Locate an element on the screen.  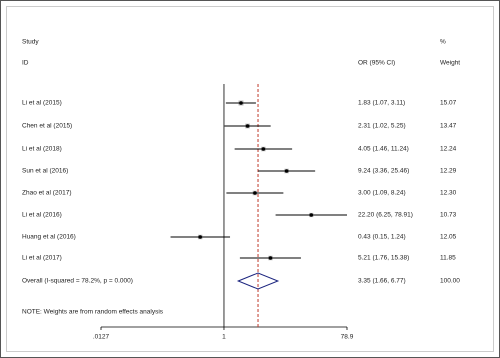
weight-label: 12.29 is located at coordinates (448, 171).